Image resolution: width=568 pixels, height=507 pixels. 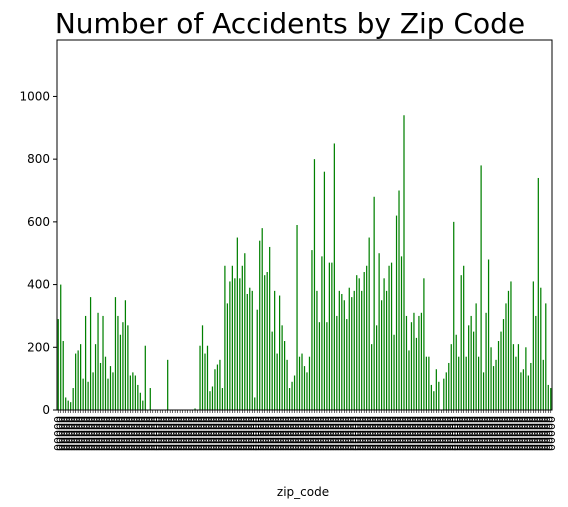 I want to click on y-tick-label: 400, so click(x=38, y=285).